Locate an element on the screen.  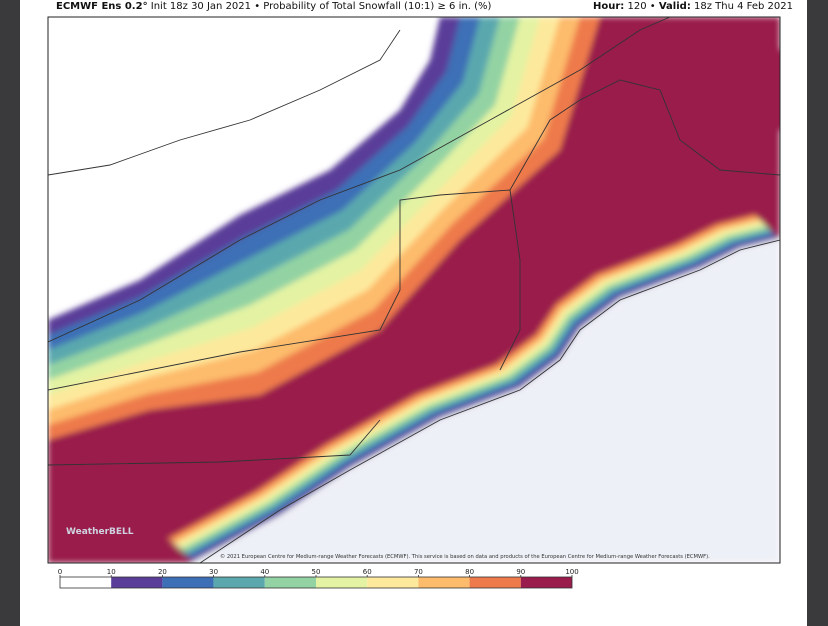
colorbar: 0 10 20 30 40 50 60 70 80 90 100 is located at coordinates (318, 578).